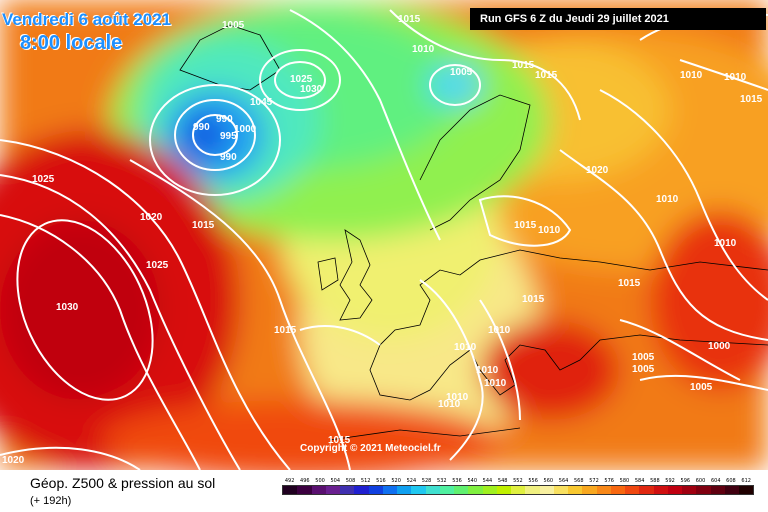  What do you see at coordinates (609, 481) in the screenshot?
I see `scale-label: 576` at bounding box center [609, 481].